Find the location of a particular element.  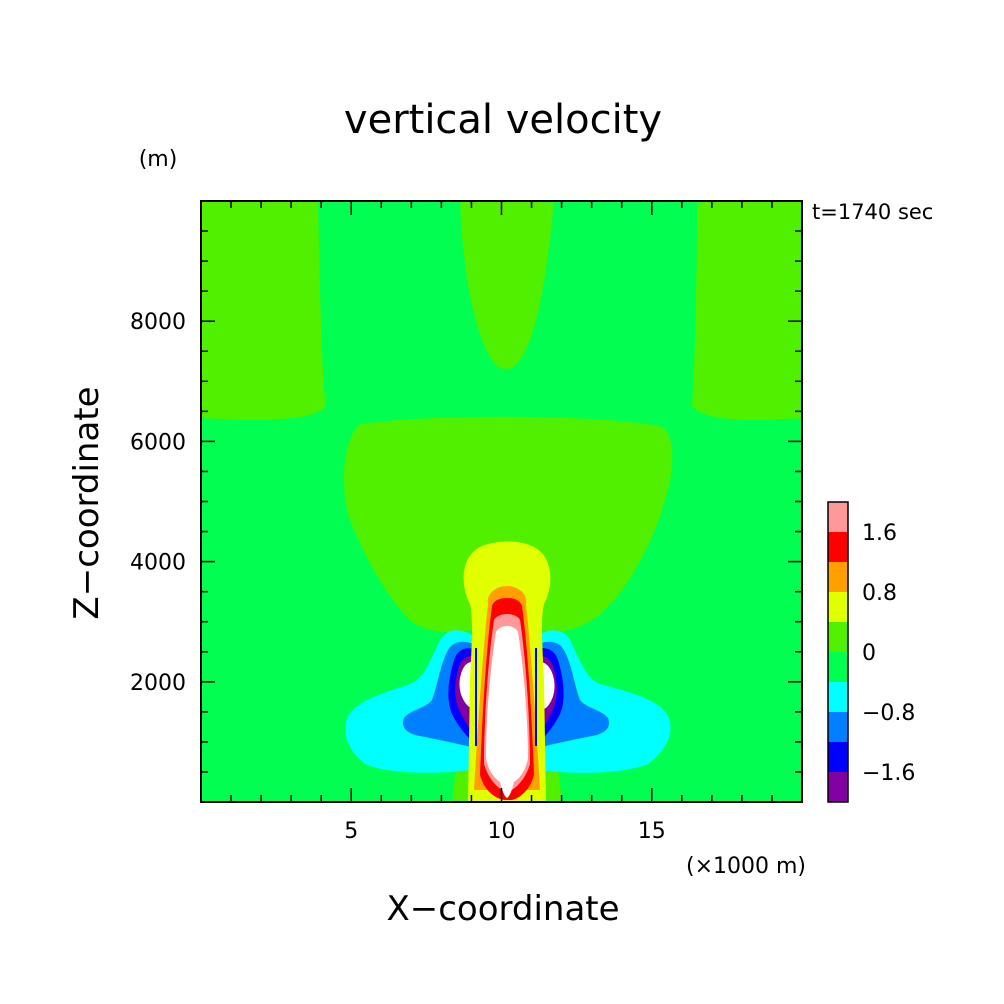

chart-title: vertical velocity is located at coordinates (503, 120).